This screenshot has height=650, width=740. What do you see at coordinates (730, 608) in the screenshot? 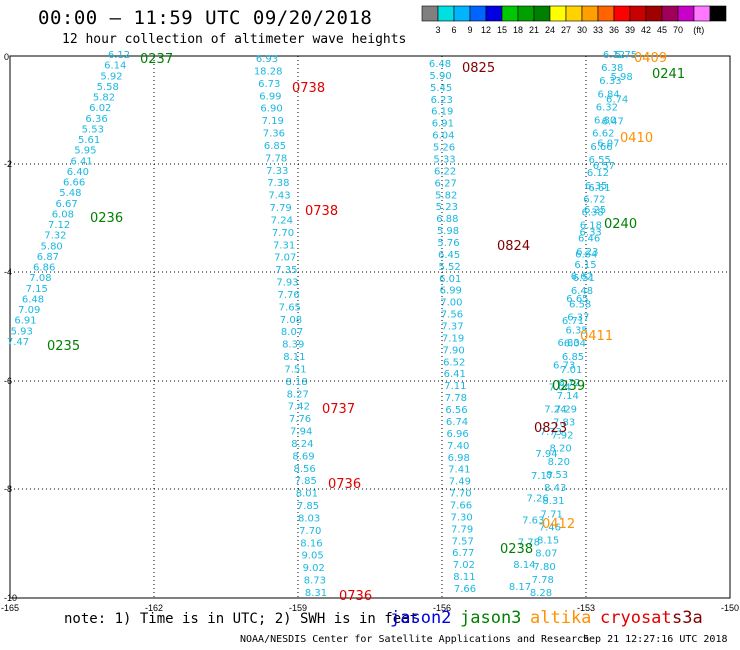
I see `x-tick-label: -150` at bounding box center [730, 608].